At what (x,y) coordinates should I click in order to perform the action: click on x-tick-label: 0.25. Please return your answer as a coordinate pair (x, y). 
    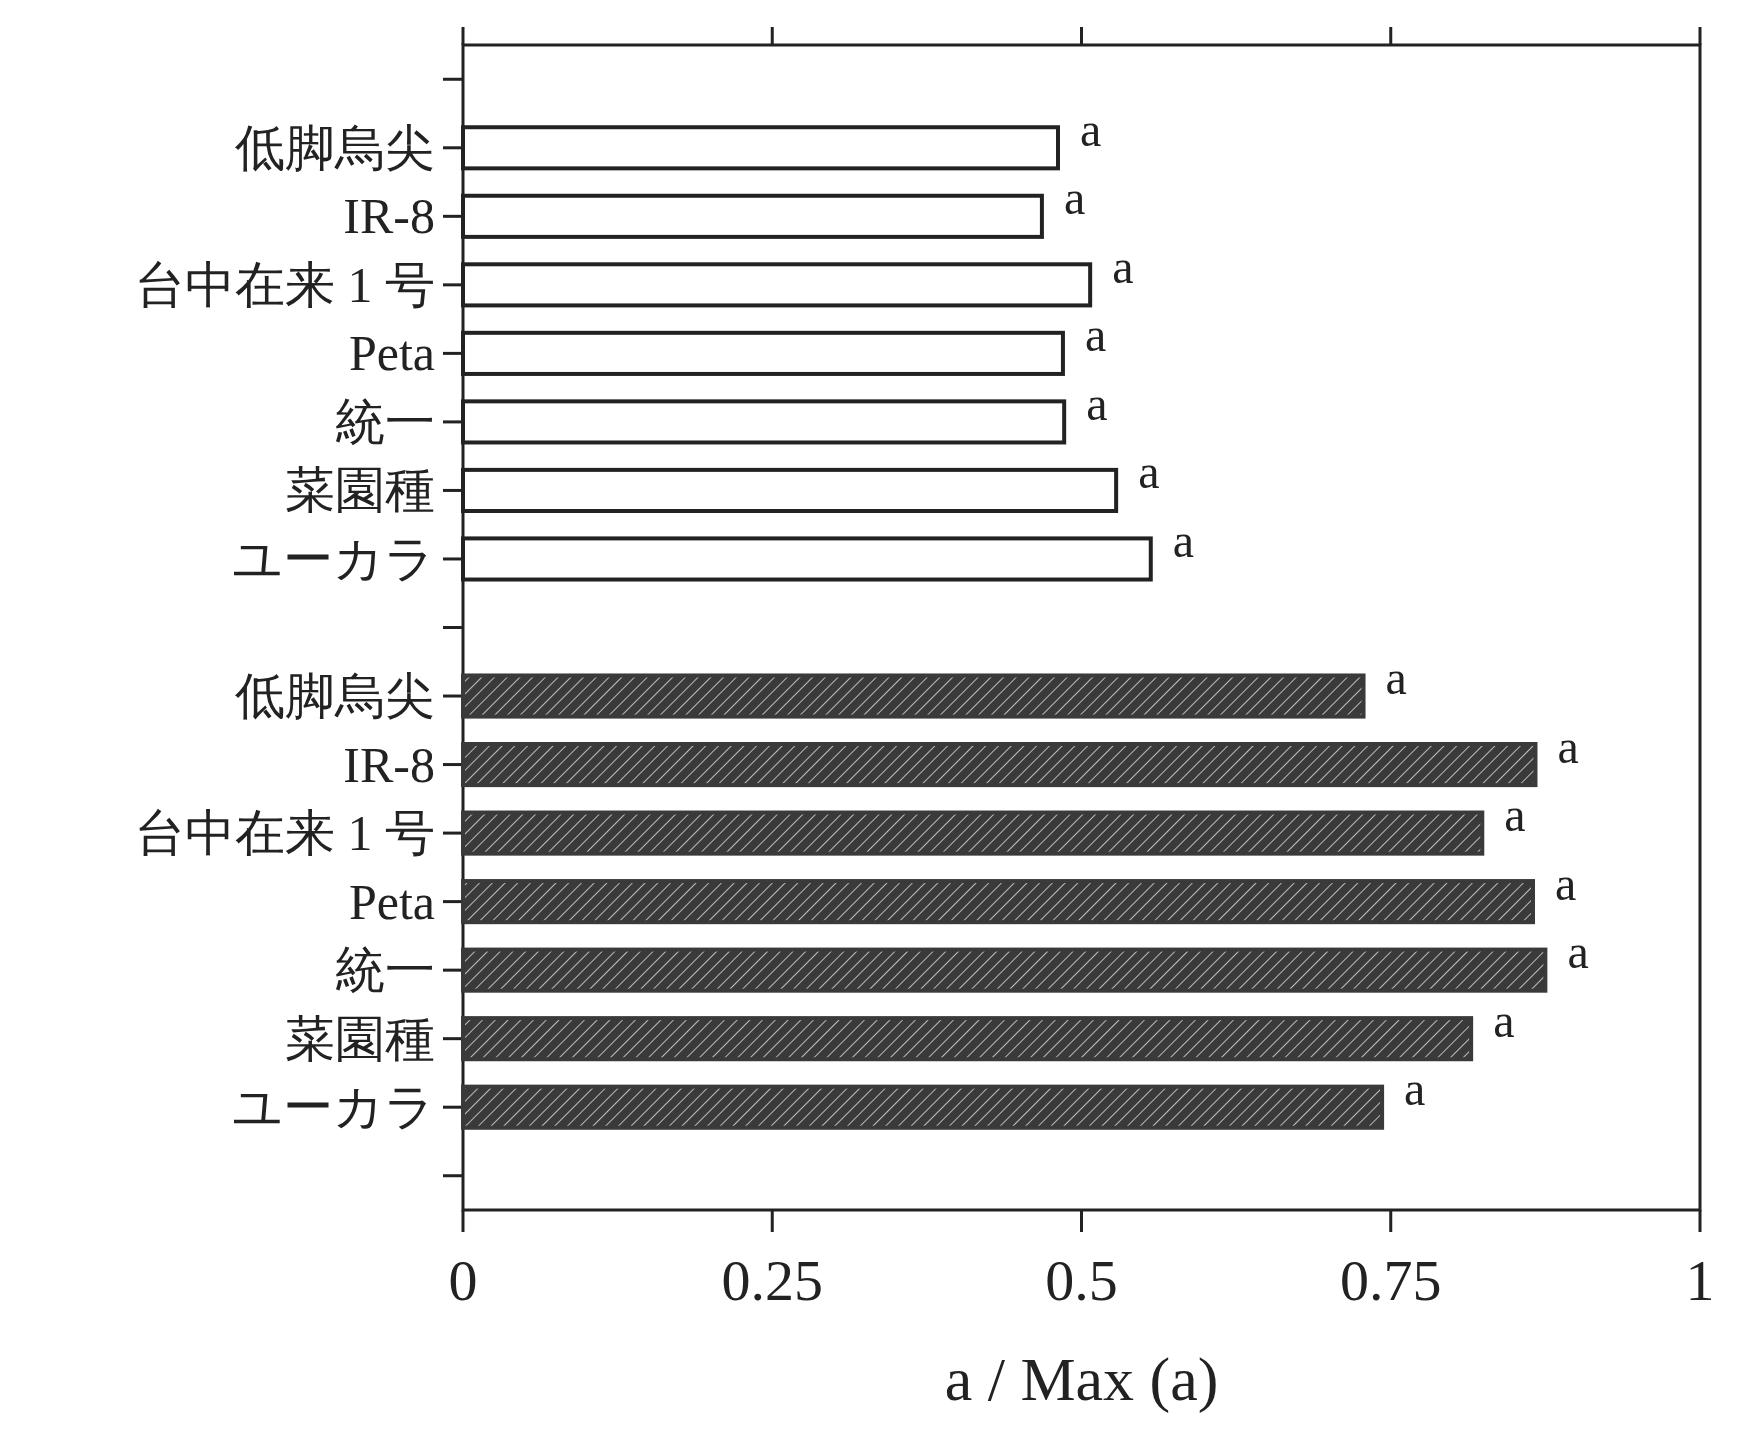
    Looking at the image, I should click on (772, 1280).